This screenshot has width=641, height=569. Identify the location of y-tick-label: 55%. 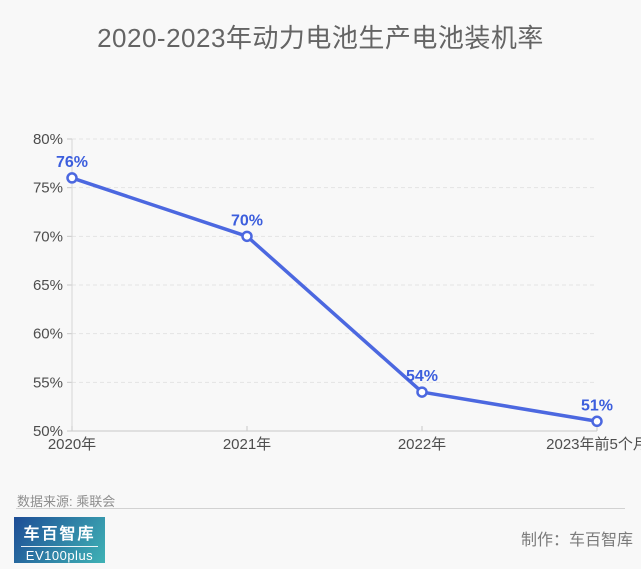
(48, 382).